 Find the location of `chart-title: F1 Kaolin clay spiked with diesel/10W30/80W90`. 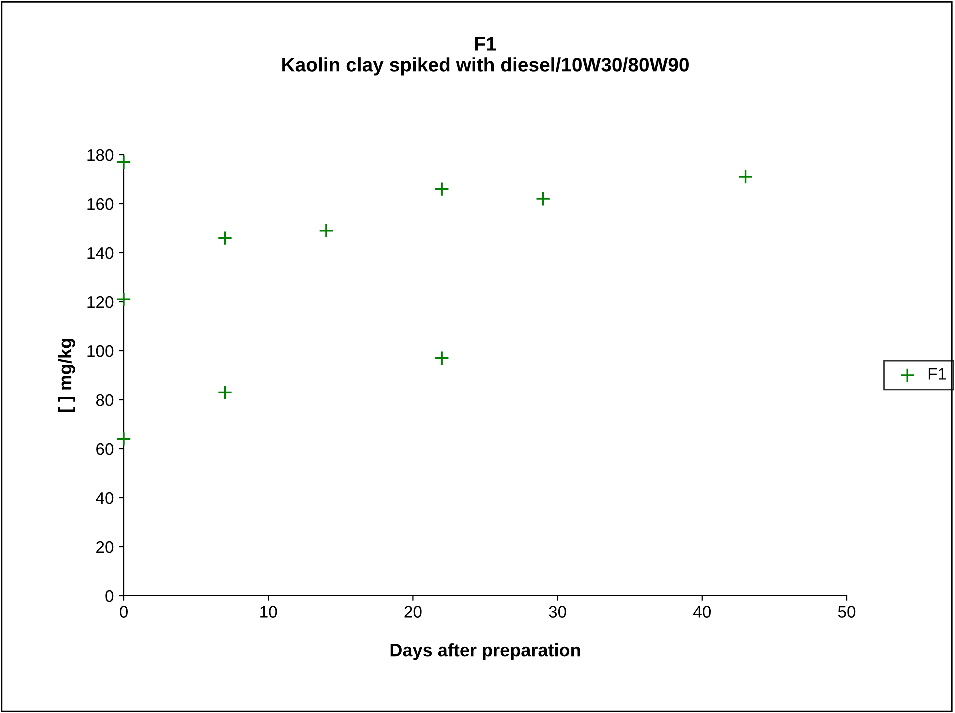

chart-title: F1 Kaolin clay spiked with diesel/10W30/80W90 is located at coordinates (485, 56).